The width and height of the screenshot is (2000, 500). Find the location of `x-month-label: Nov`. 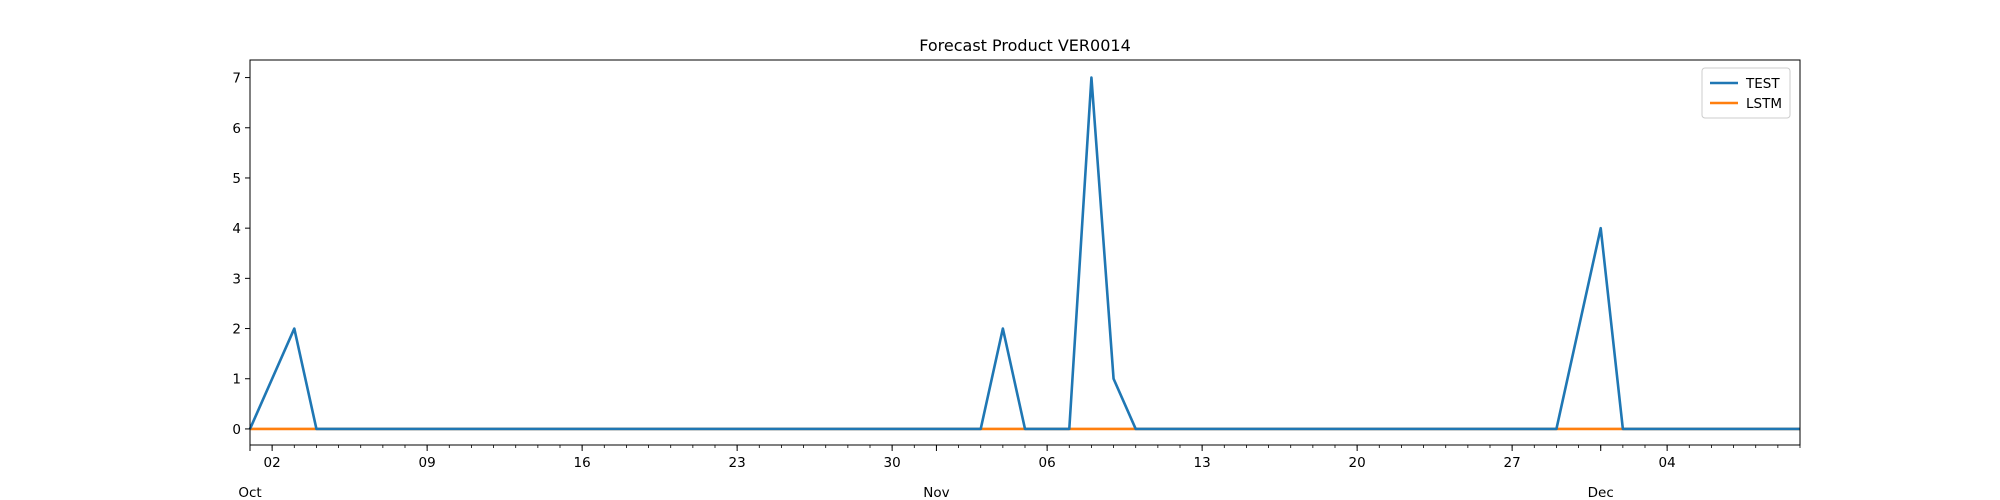

x-month-label: Nov is located at coordinates (936, 492).